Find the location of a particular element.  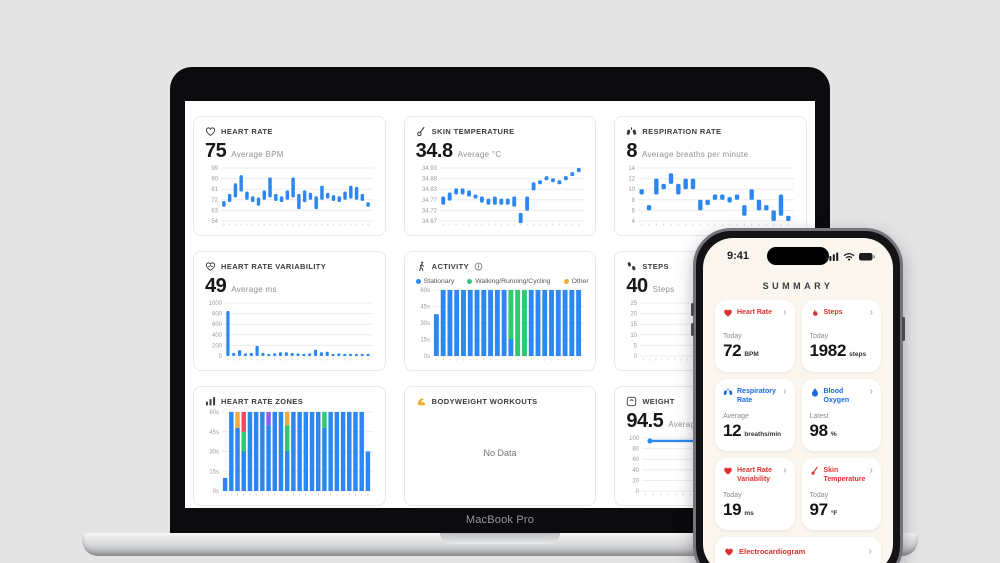

bar-chart-icon is located at coordinates (210, 401).